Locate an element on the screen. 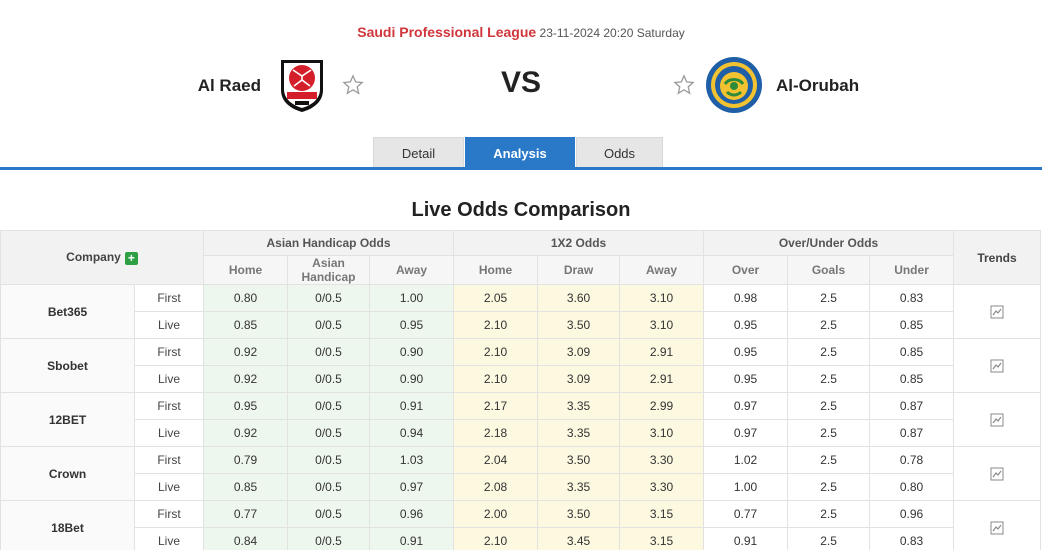 This screenshot has width=1042, height=550. odds-cell: 0.80 is located at coordinates (912, 487).